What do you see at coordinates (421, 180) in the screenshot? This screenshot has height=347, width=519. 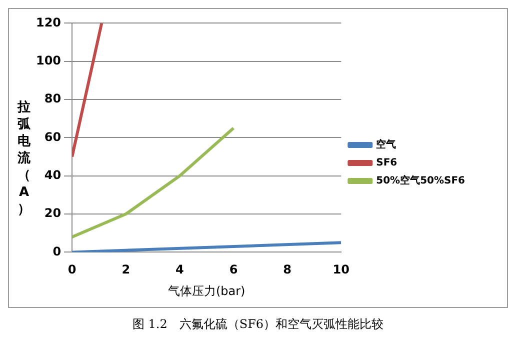 I see `legend-label: 50%空气50%SF6` at bounding box center [421, 180].